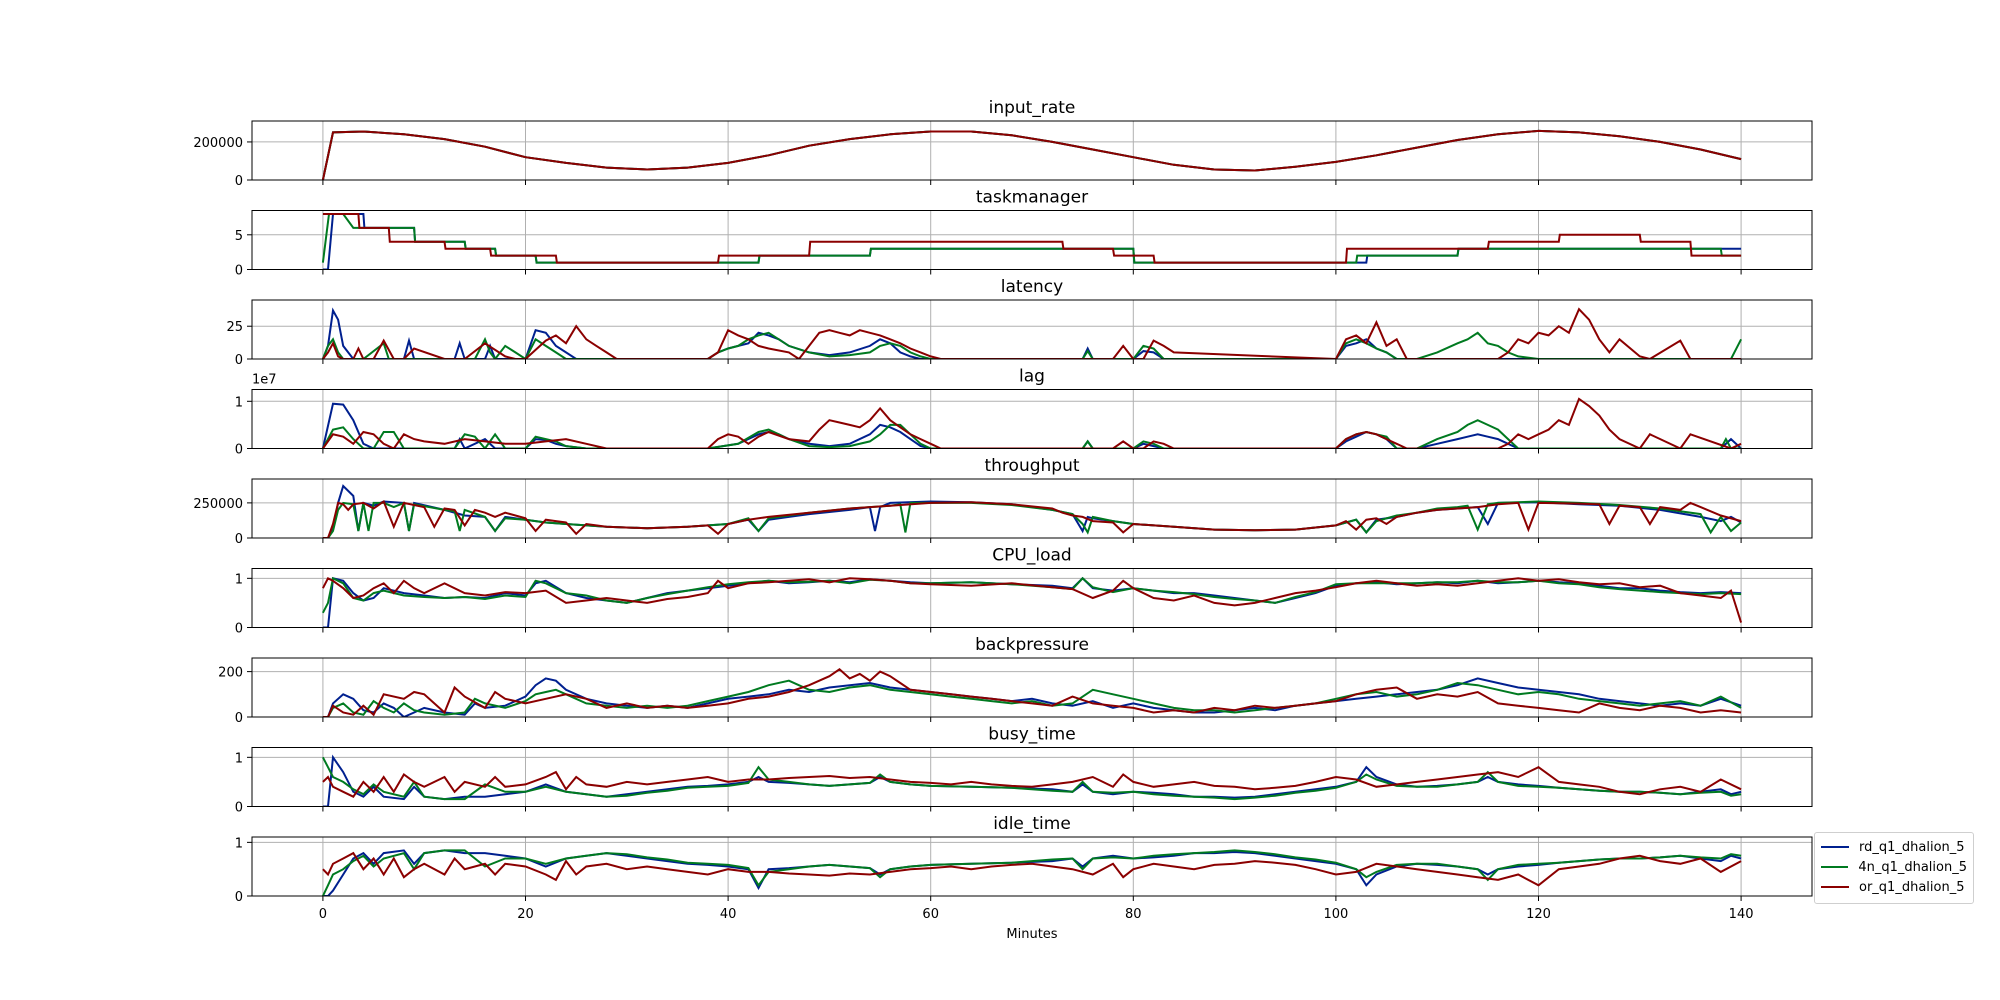 The width and height of the screenshot is (2000, 1000). I want to click on legend-item: 4n_q1_dhalion_5, so click(1894, 867).